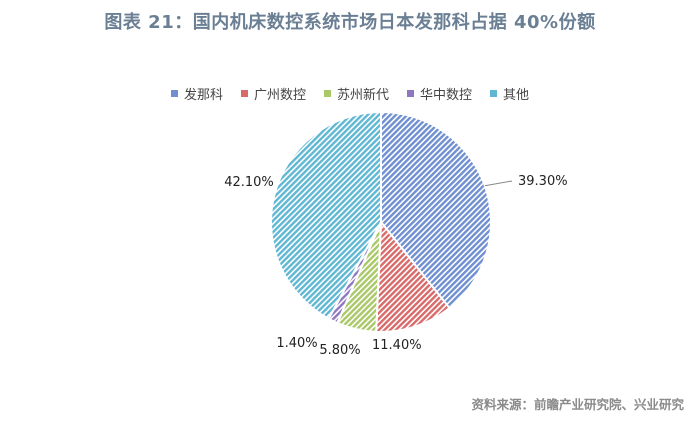 The width and height of the screenshot is (700, 427). I want to click on legend-item: 华中数控, so click(439, 93).